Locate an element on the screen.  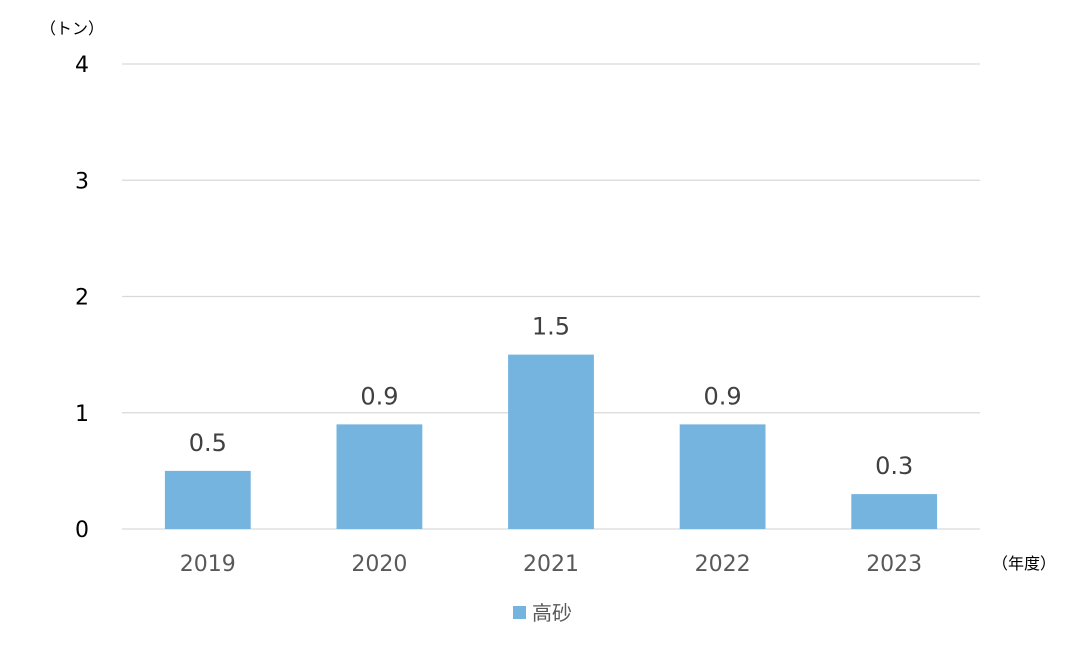
x-tick-label-2019: 2019 is located at coordinates (208, 564).